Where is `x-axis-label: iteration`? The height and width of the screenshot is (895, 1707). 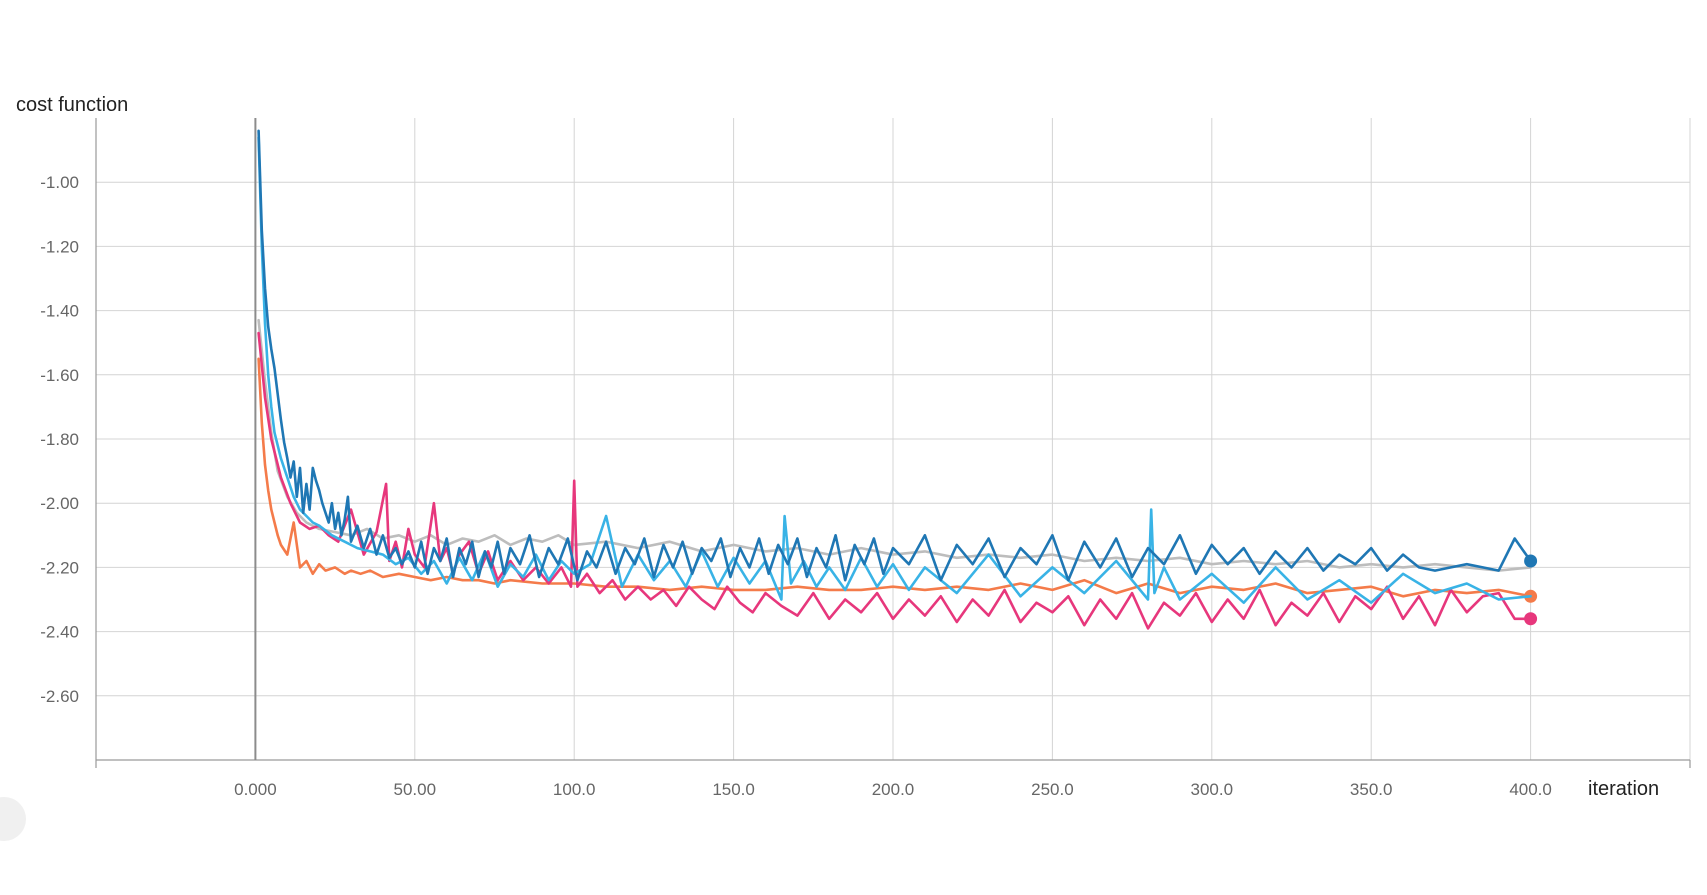 x-axis-label: iteration is located at coordinates (1623, 789).